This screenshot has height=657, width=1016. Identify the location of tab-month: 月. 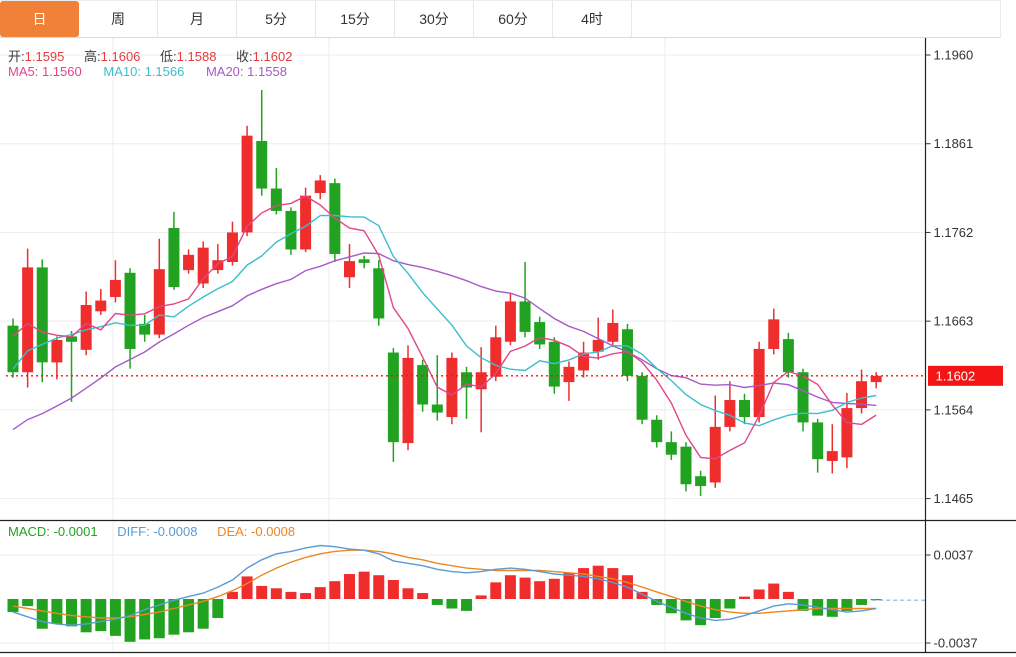
(197, 19).